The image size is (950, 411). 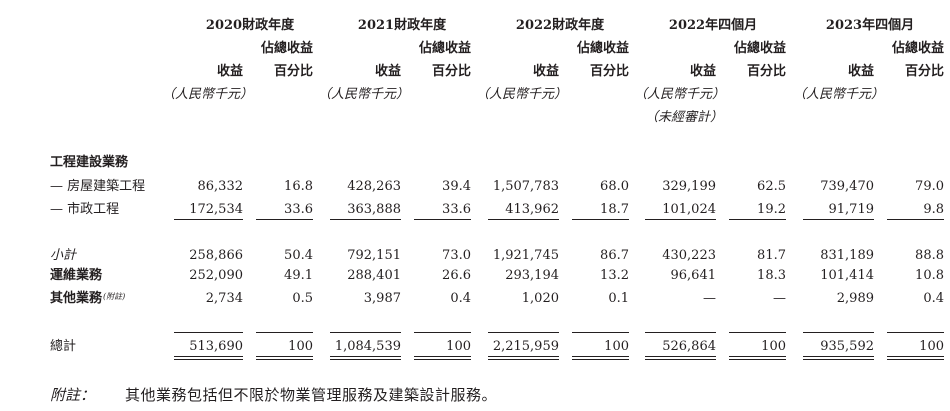 What do you see at coordinates (532, 209) in the screenshot?
I see `cell: 413,962` at bounding box center [532, 209].